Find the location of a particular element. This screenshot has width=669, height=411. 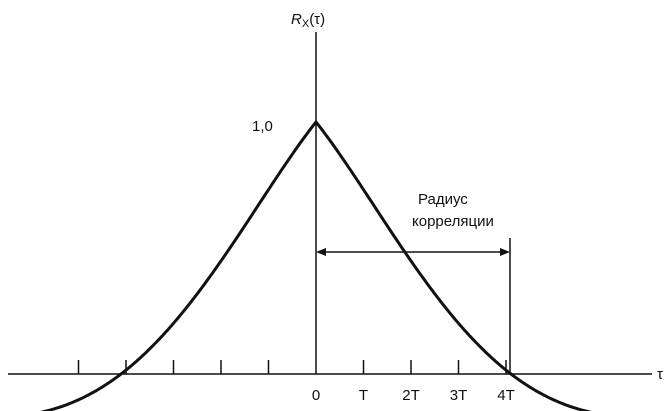

x-axis-label: τ is located at coordinates (660, 374).